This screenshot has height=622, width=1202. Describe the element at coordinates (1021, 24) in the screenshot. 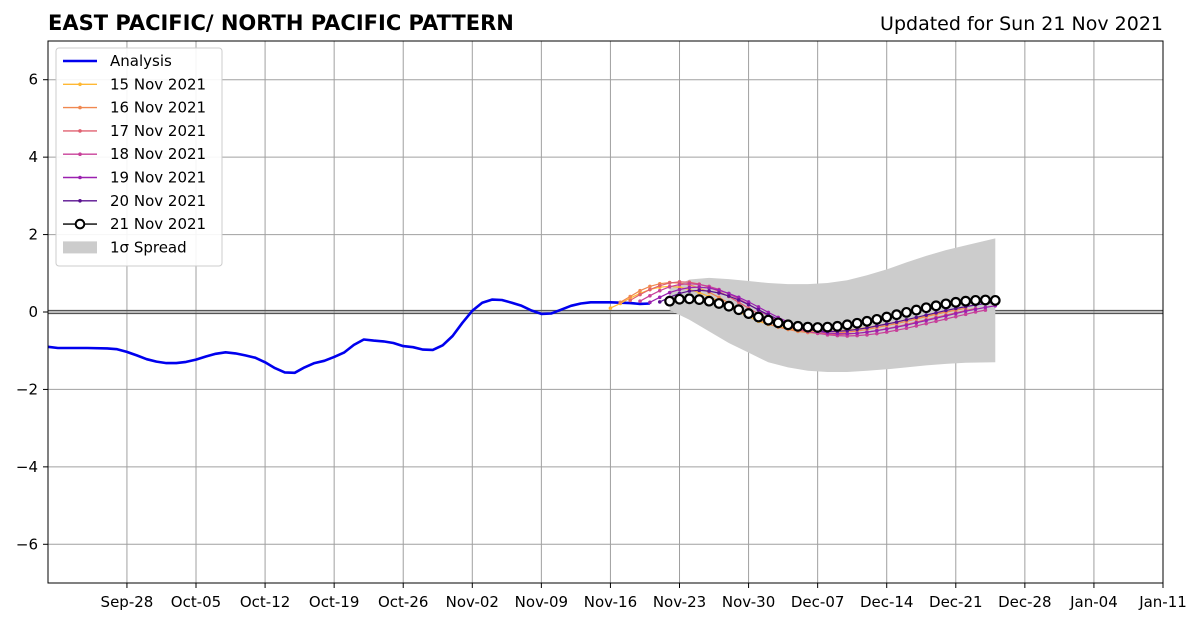

I see `chart-subtitle: Updated for Sun 21 Nov 2021` at that location.